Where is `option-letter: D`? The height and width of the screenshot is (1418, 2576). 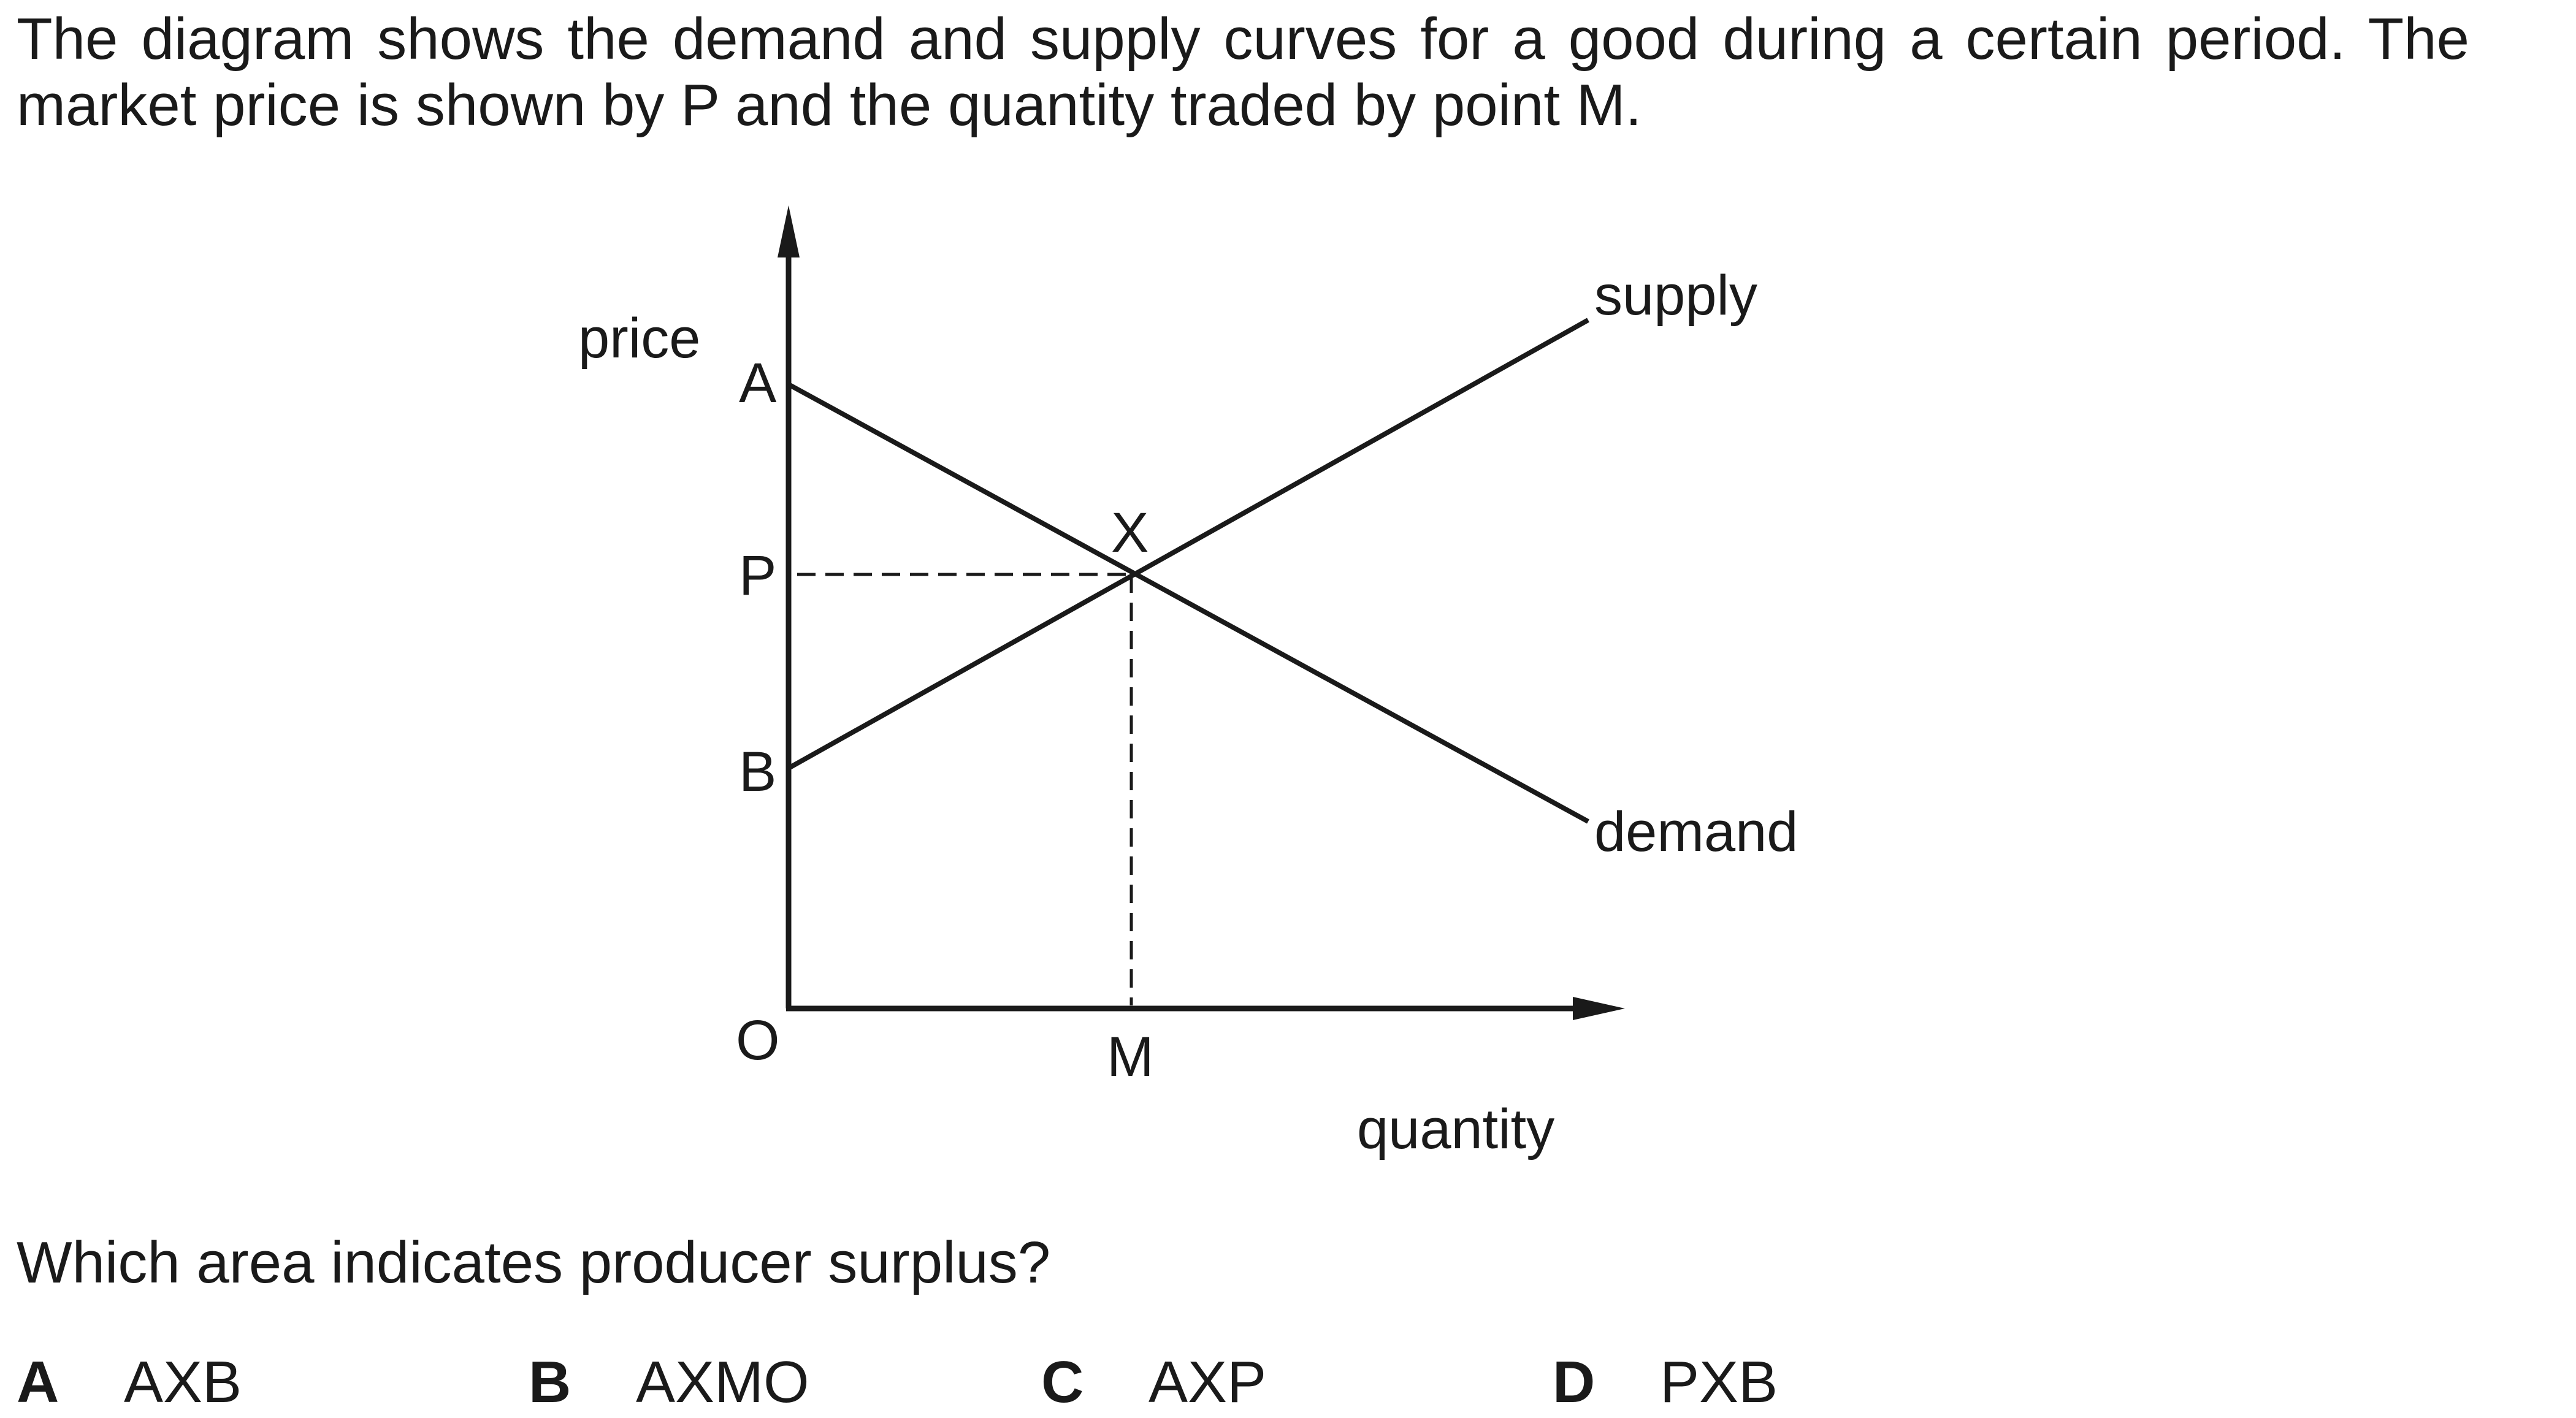
option-letter: D is located at coordinates (1574, 1382).